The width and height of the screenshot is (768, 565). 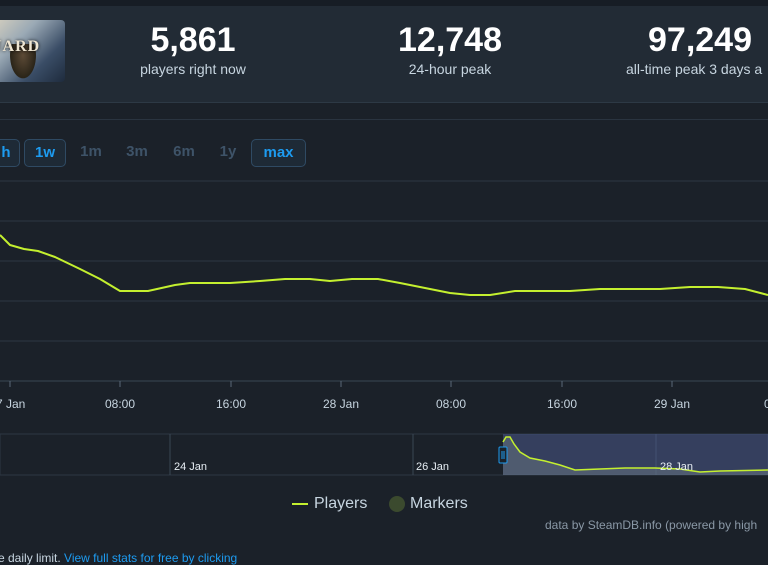 What do you see at coordinates (503, 455) in the screenshot?
I see `navigator-handle-left` at bounding box center [503, 455].